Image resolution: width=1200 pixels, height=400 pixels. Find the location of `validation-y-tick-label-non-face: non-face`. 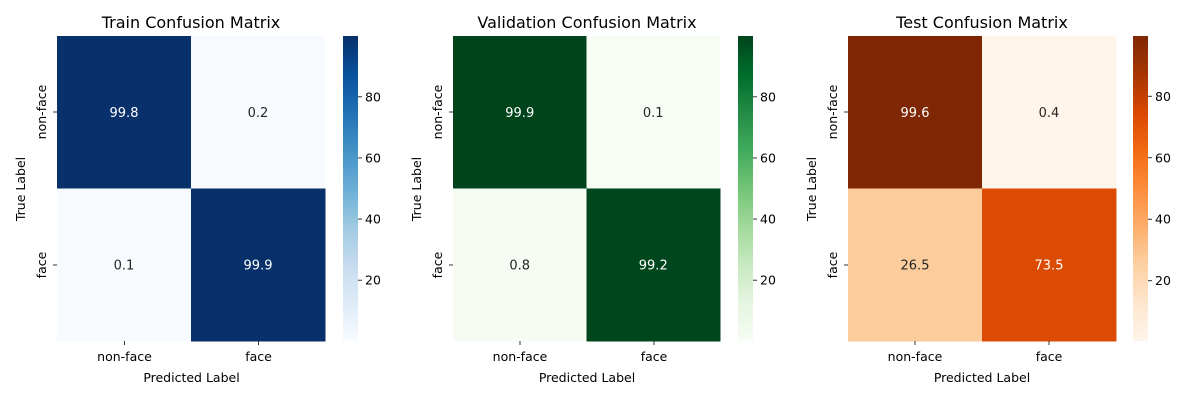

validation-y-tick-label-non-face: non-face is located at coordinates (437, 111).